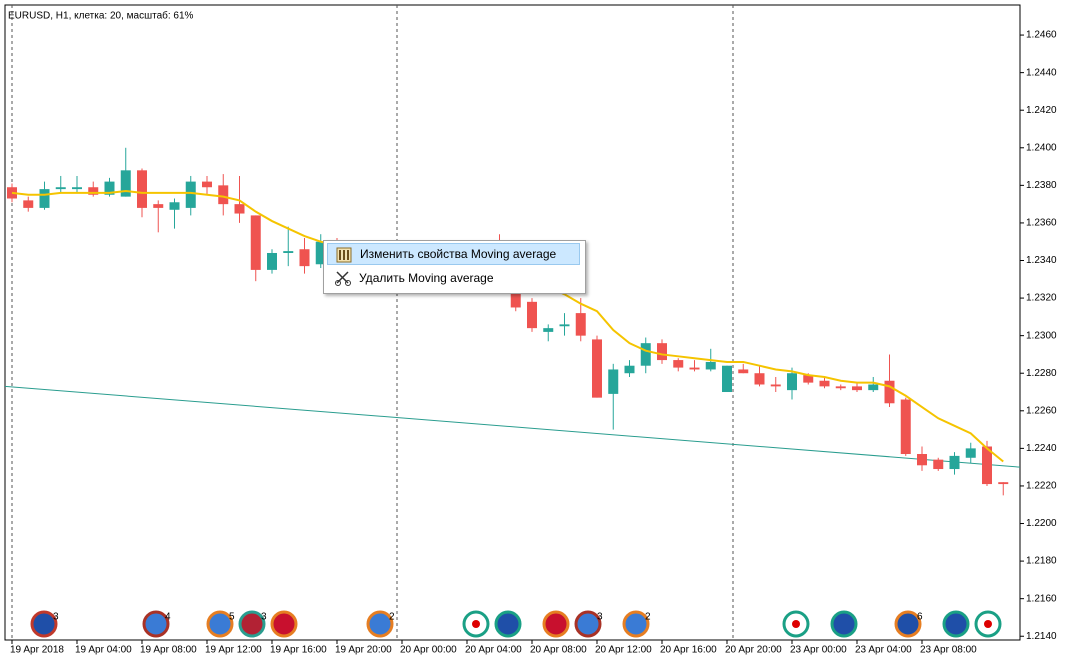 This screenshot has height=661, width=1069. What do you see at coordinates (232, 617) in the screenshot?
I see `event-badge: 5` at bounding box center [232, 617].